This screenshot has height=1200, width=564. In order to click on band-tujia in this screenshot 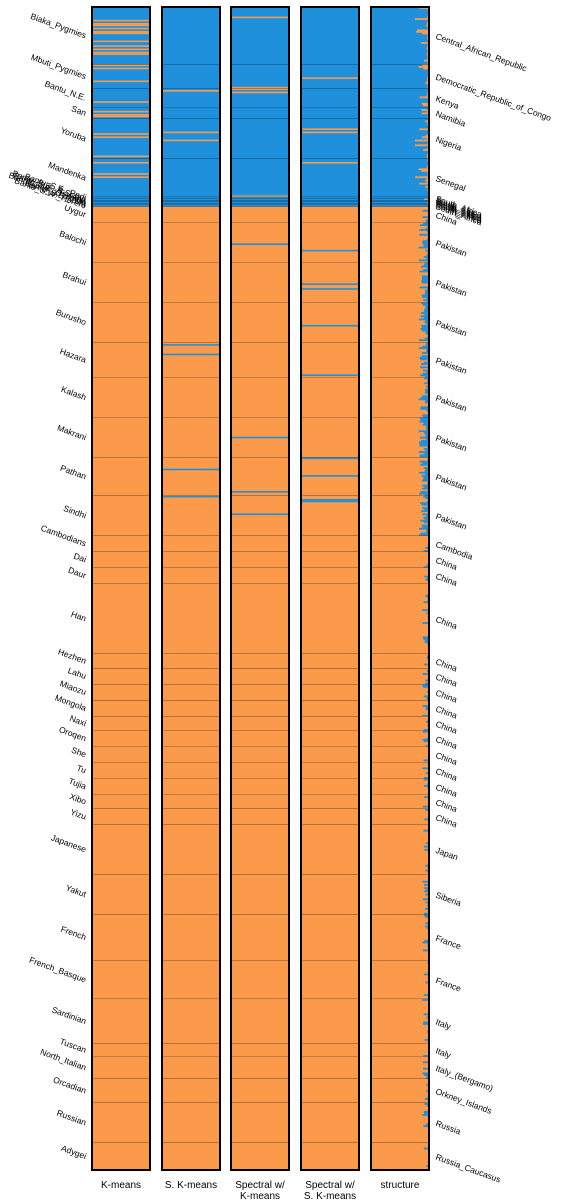, I will do `click(121, 786)`.